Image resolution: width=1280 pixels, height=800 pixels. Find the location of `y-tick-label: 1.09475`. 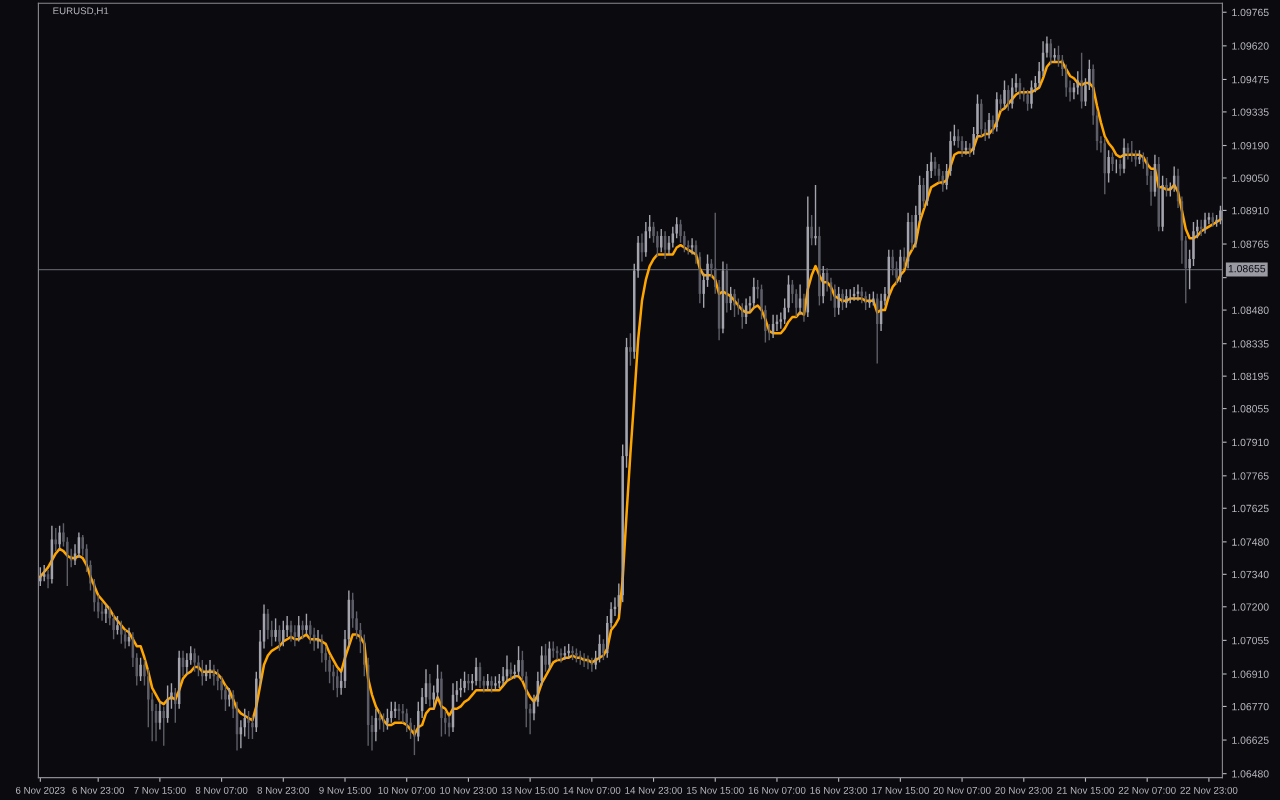

y-tick-label: 1.09475 is located at coordinates (1250, 79).